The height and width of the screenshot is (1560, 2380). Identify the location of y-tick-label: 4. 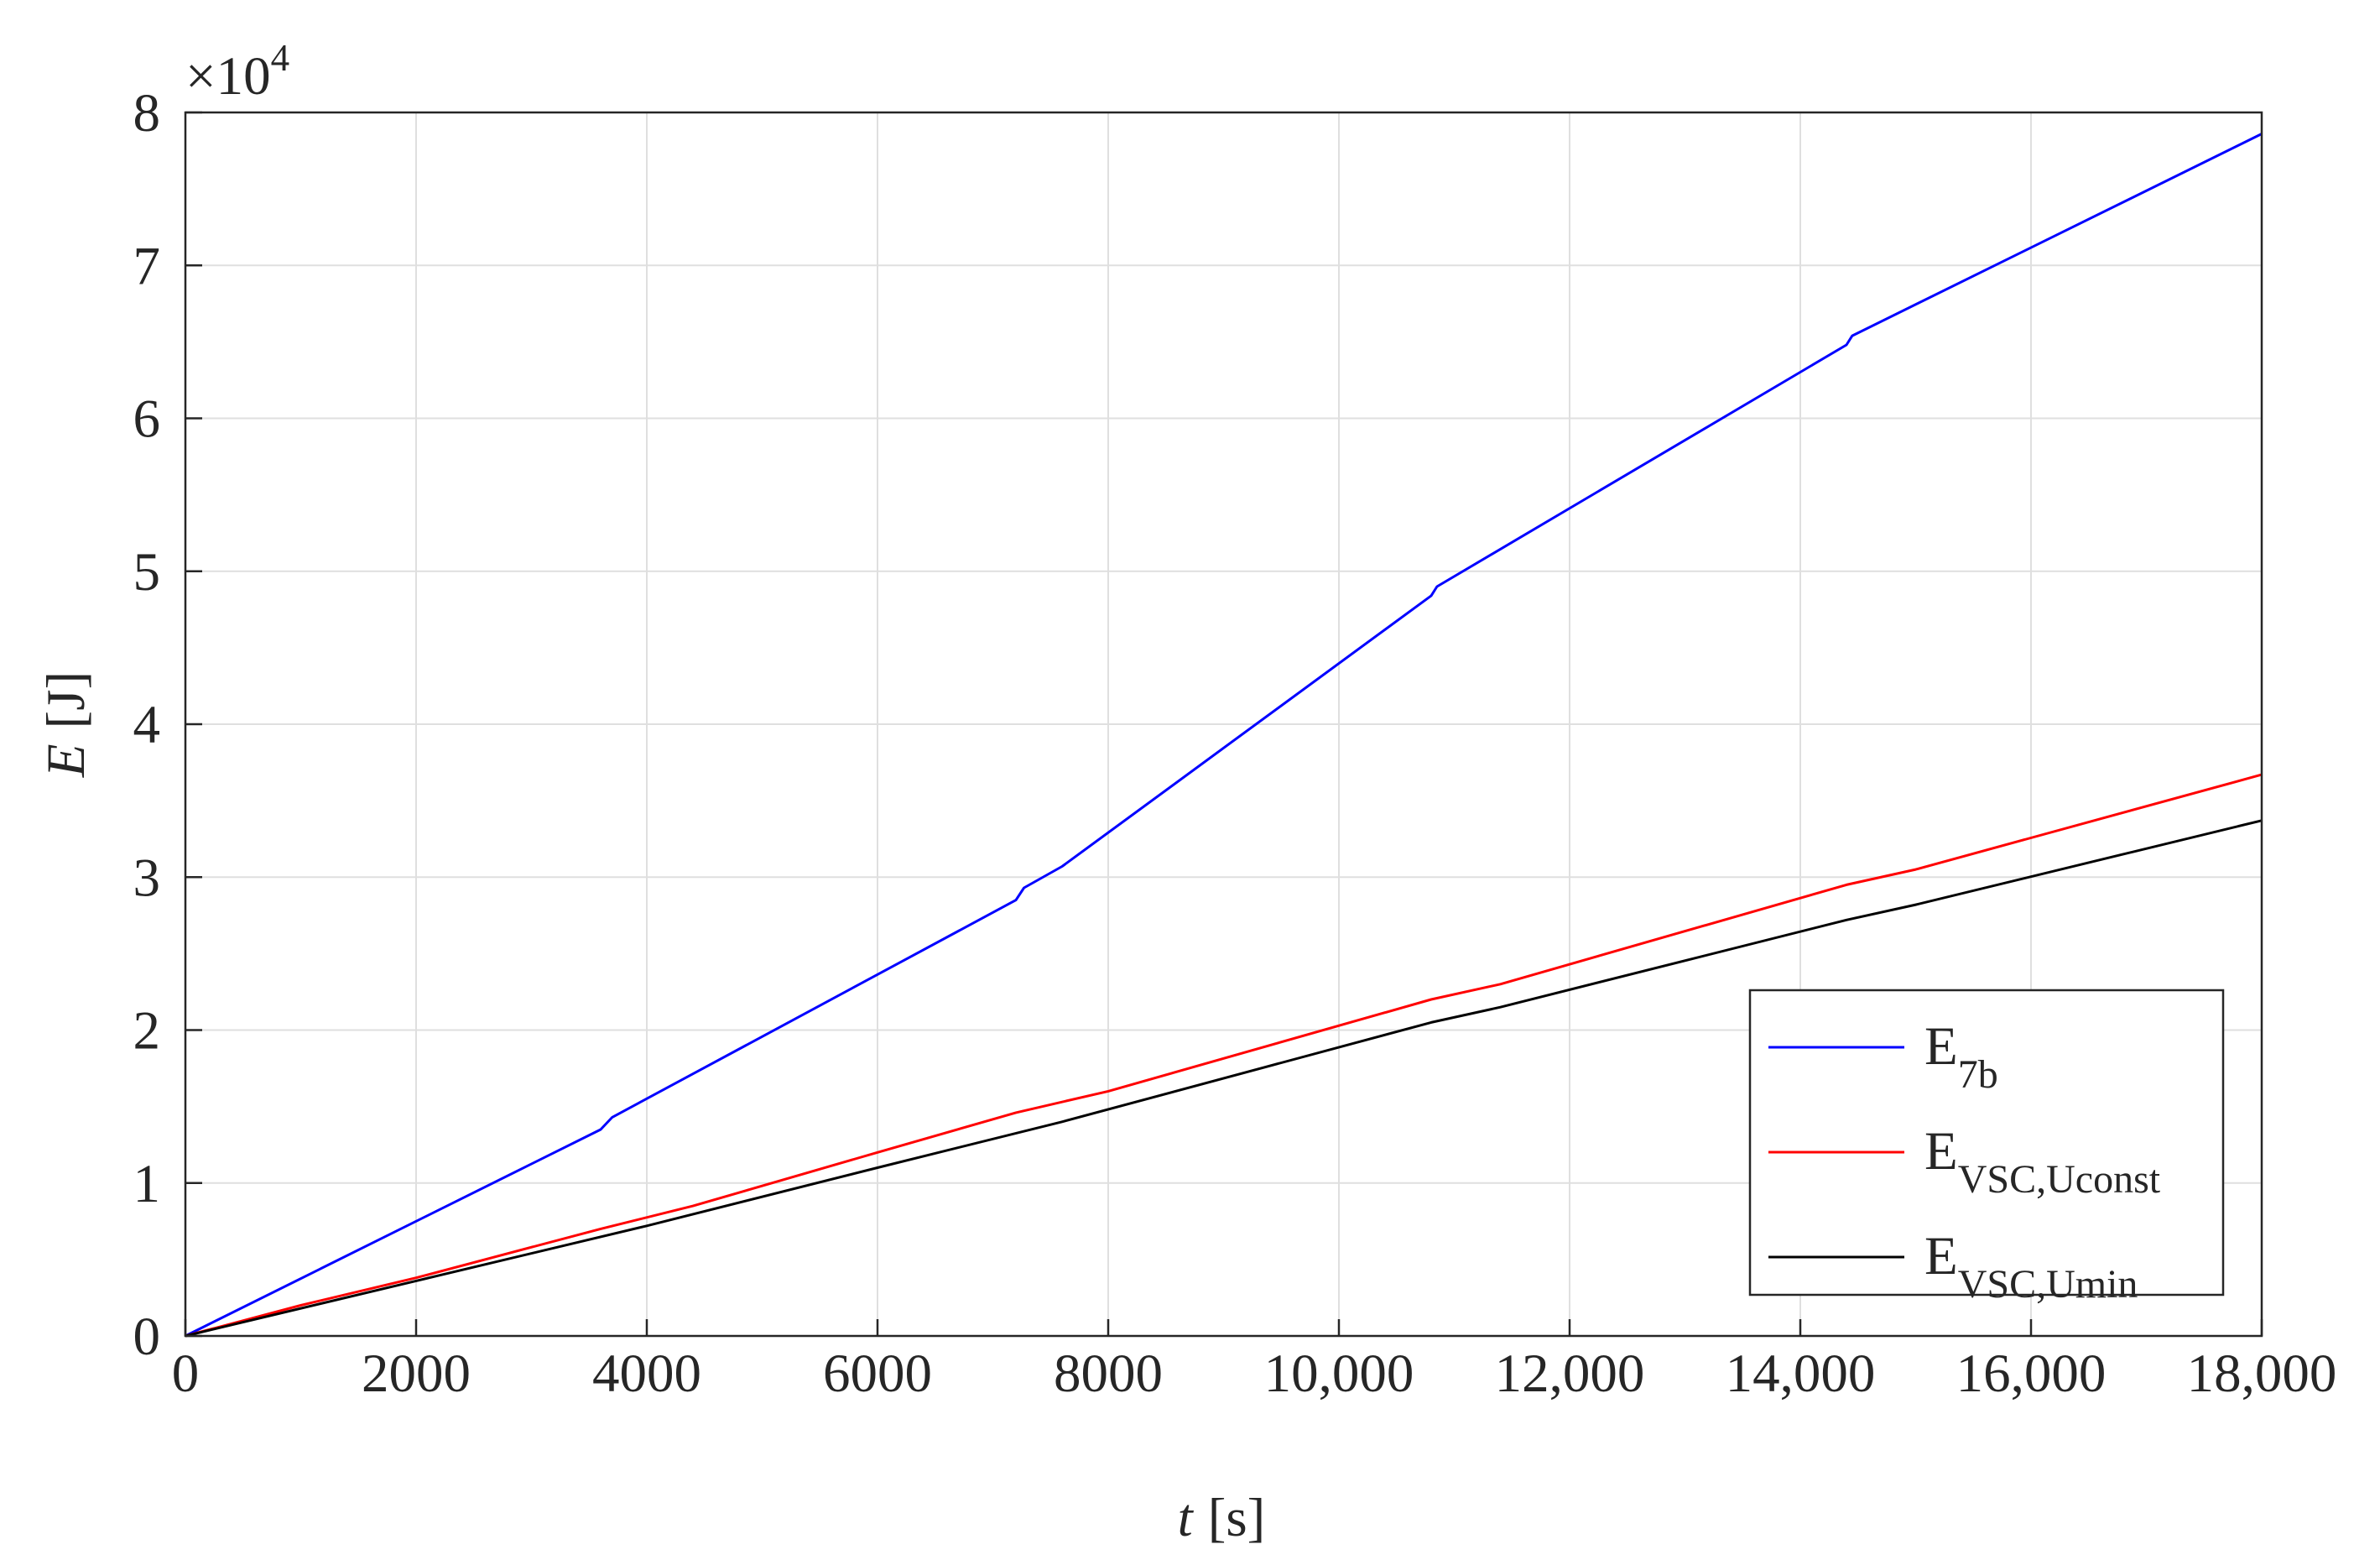
(147, 725).